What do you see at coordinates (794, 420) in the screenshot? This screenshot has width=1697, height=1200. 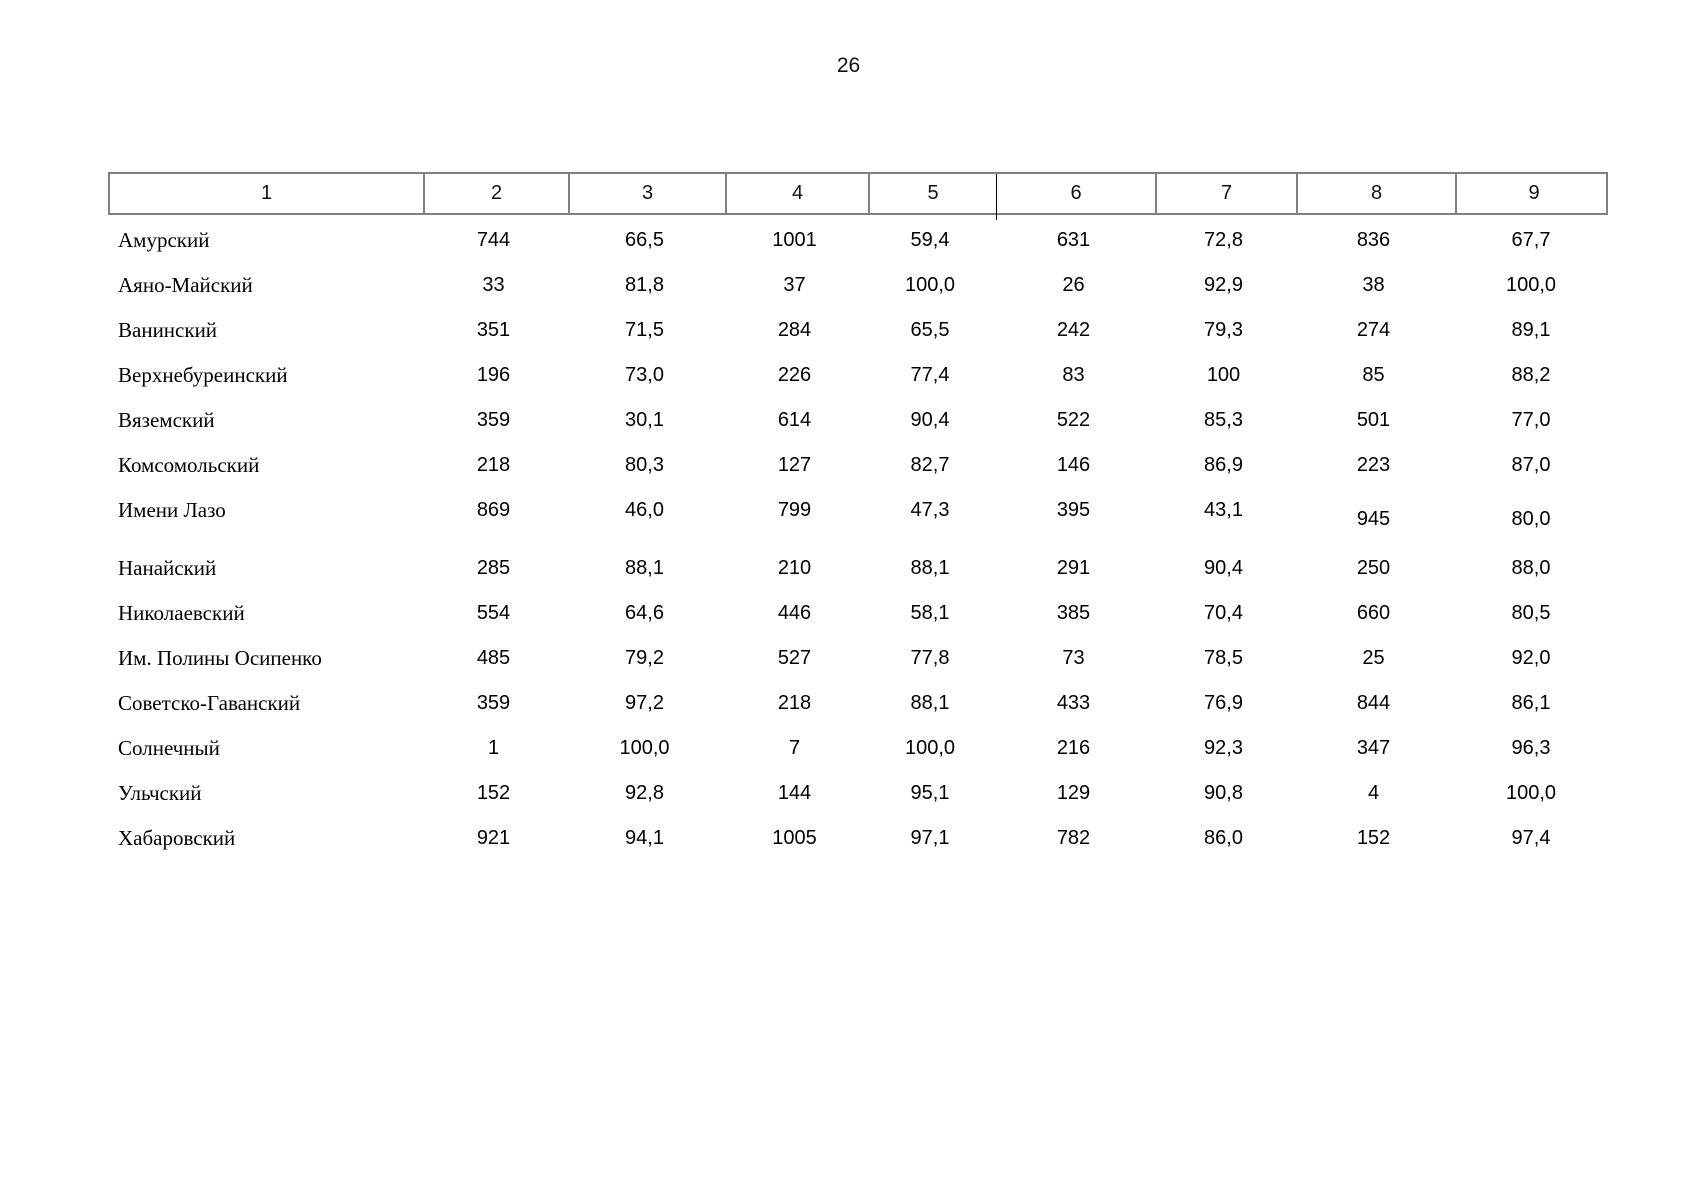 I see `value-cell: 614` at bounding box center [794, 420].